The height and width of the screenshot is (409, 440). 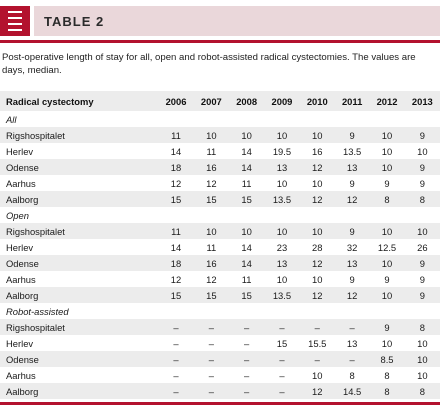 What do you see at coordinates (15, 21) in the screenshot?
I see `table-icon` at bounding box center [15, 21].